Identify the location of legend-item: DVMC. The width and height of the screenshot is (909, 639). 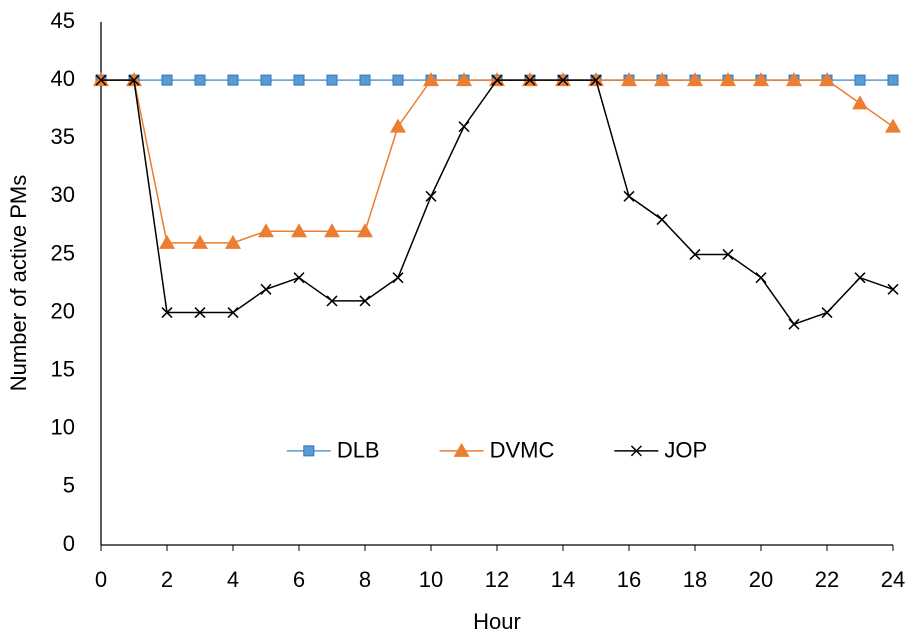
(497, 450).